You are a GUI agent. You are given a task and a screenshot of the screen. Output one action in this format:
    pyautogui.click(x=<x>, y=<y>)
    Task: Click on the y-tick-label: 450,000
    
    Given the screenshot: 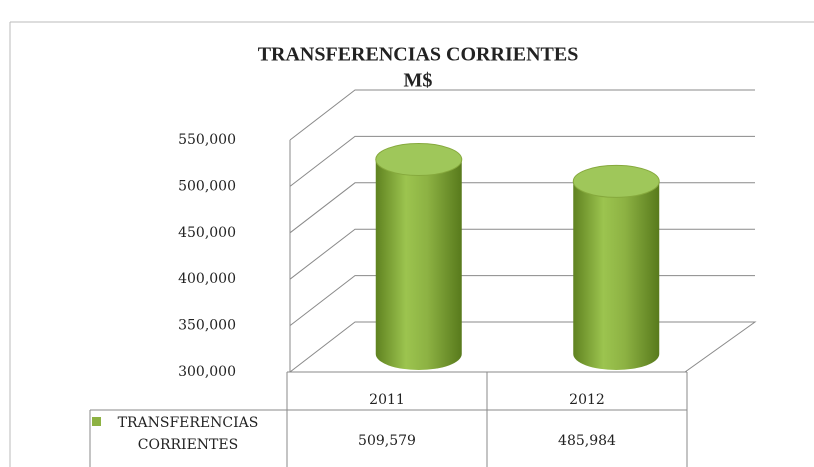 What is the action you would take?
    pyautogui.click(x=207, y=233)
    